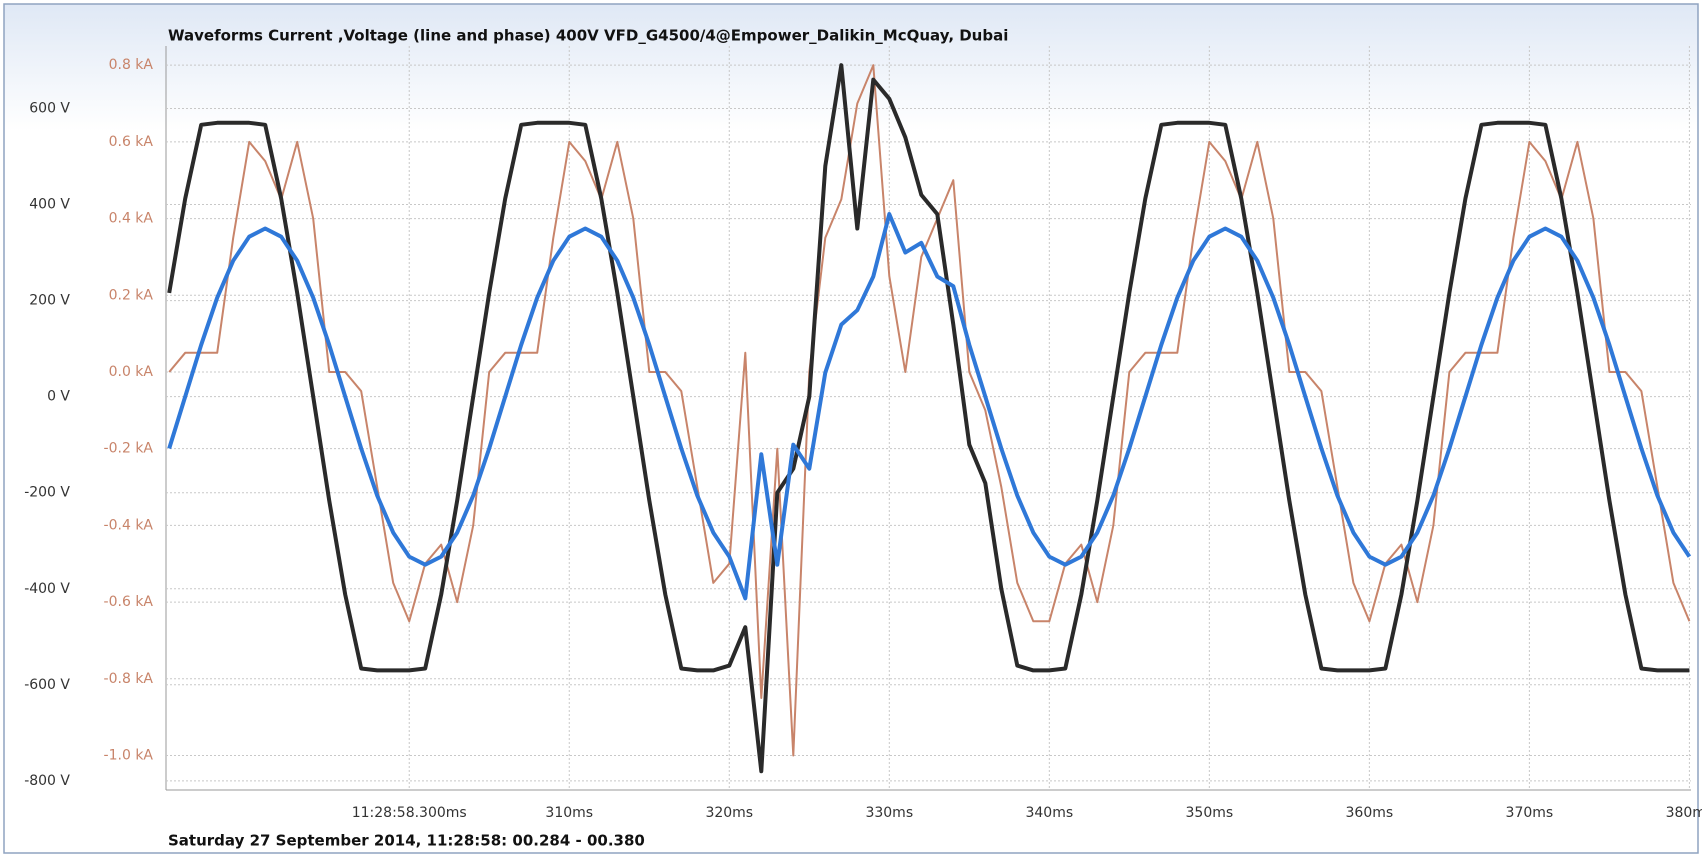  I want to click on x-tick-label: 310ms, so click(569, 813).